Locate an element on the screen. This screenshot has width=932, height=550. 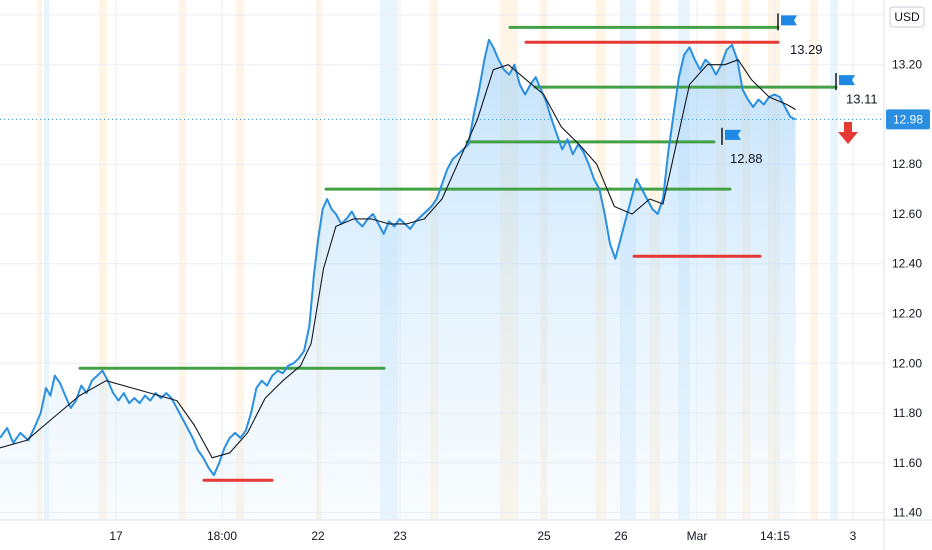
flag-markers: 13.29 13.11 12.88 is located at coordinates (799, 89).